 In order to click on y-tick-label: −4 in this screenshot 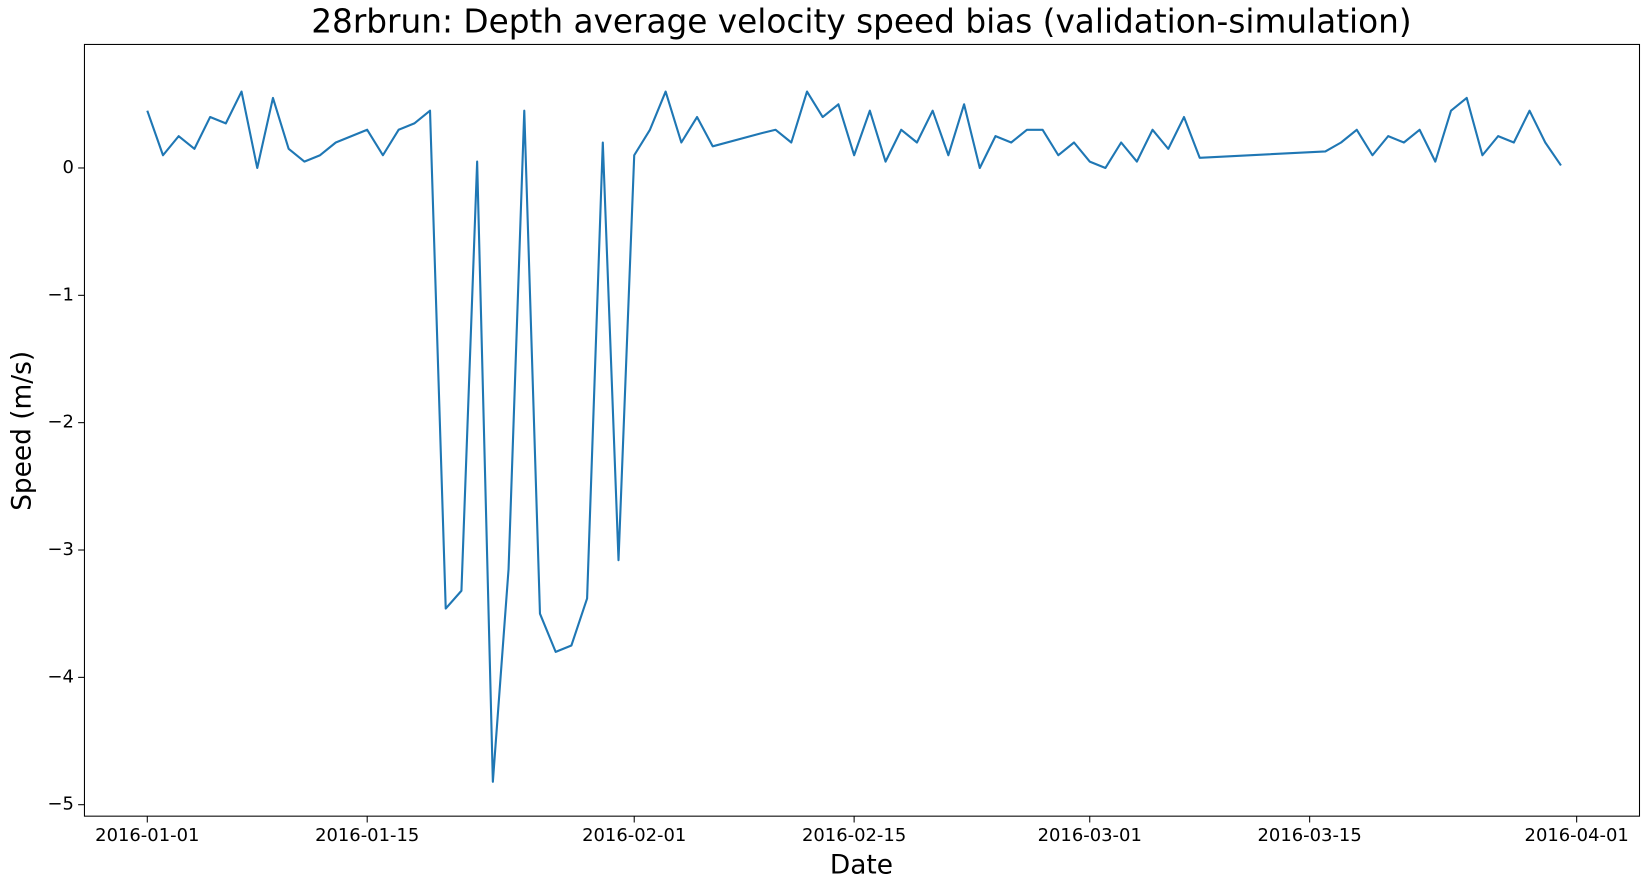, I will do `click(60, 676)`.